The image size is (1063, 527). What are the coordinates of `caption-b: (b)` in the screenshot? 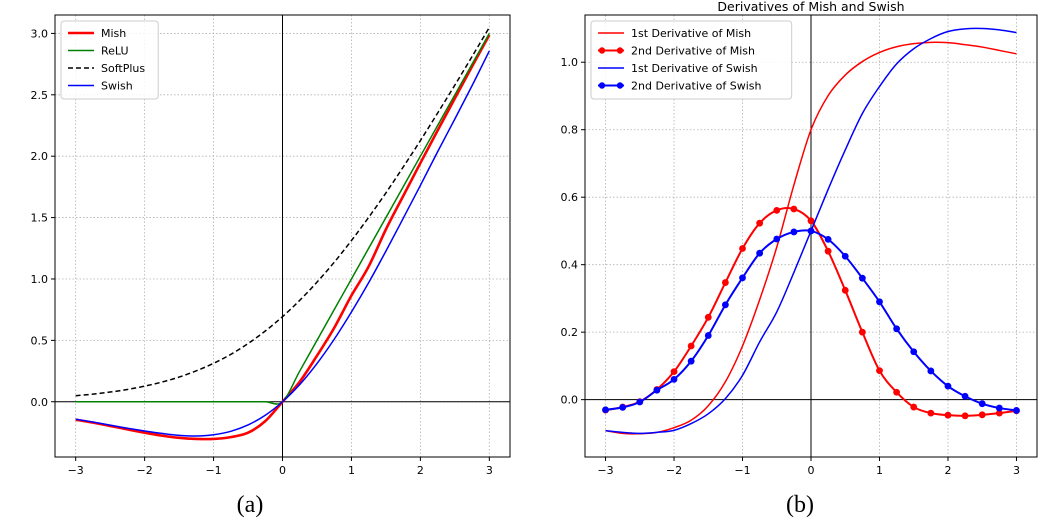 It's located at (800, 505).